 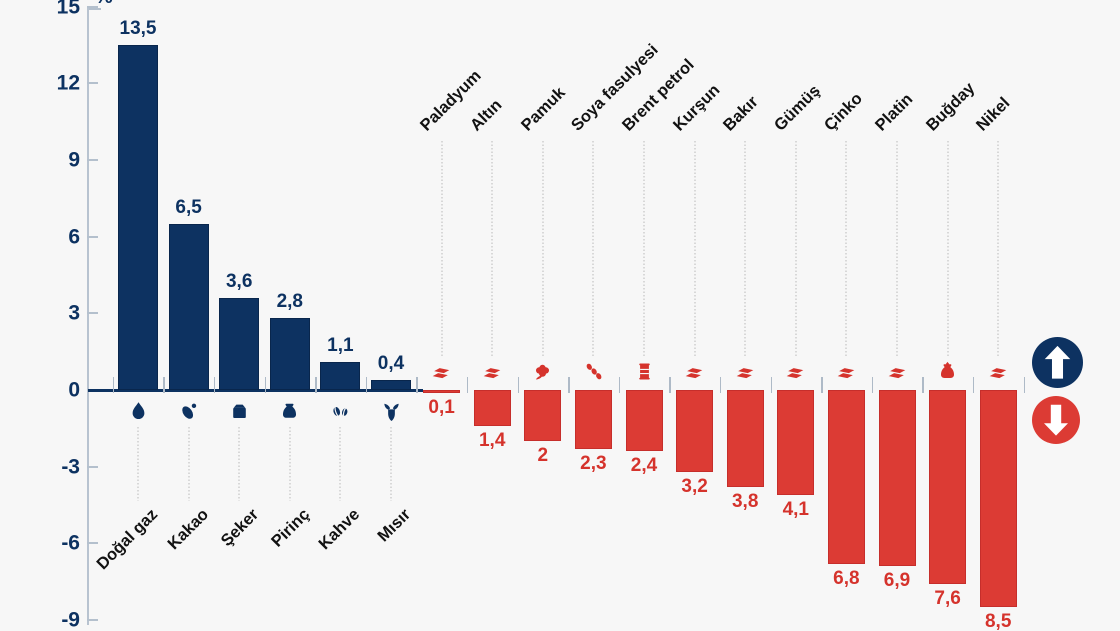 What do you see at coordinates (543, 416) in the screenshot?
I see `bar-pamuk` at bounding box center [543, 416].